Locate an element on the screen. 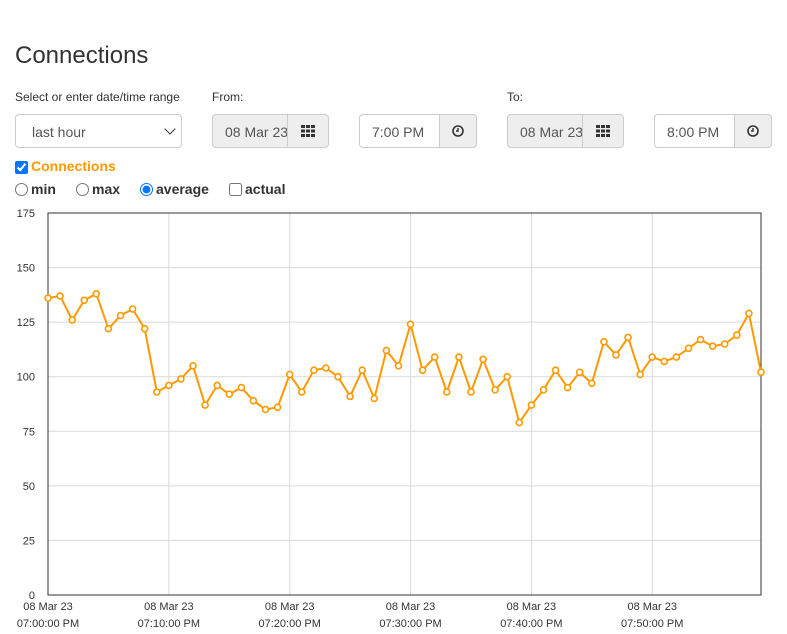 The height and width of the screenshot is (634, 787). x-tick-label-time: 07:00:00 PM is located at coordinates (48, 624).